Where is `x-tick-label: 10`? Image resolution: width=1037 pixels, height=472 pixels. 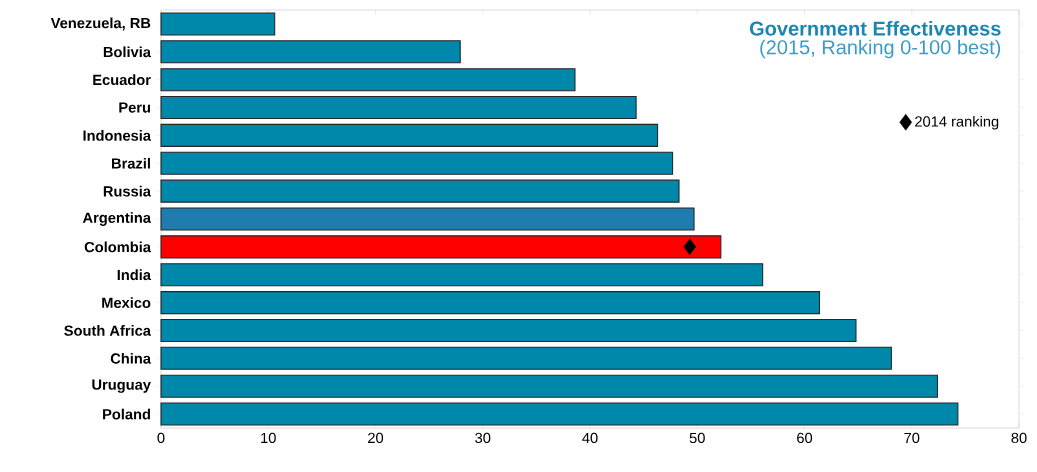 x-tick-label: 10 is located at coordinates (268, 438).